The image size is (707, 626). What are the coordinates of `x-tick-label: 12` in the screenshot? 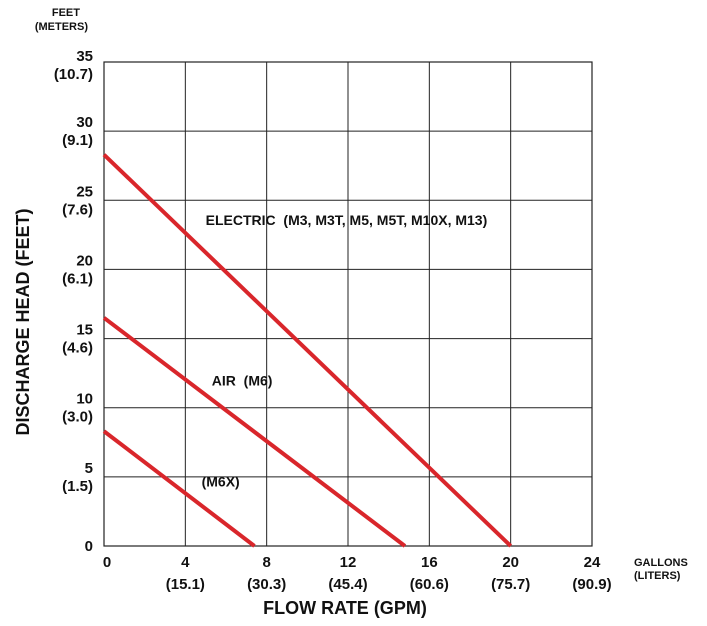 It's located at (348, 562).